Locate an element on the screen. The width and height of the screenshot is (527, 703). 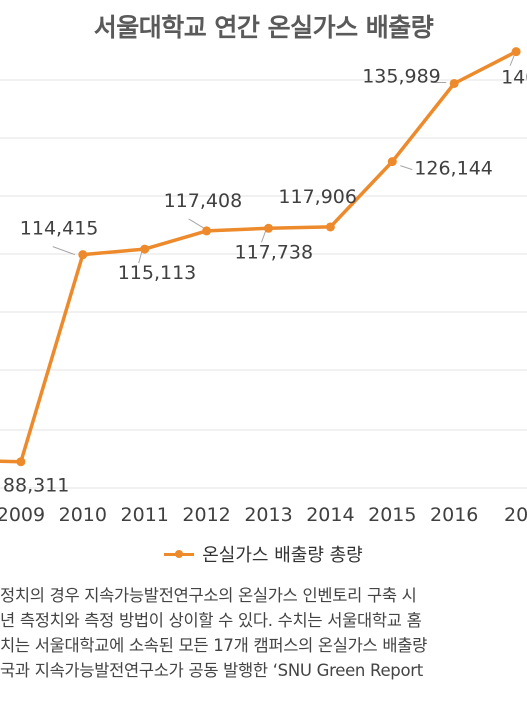
leader-line-2010 is located at coordinates (63, 251).